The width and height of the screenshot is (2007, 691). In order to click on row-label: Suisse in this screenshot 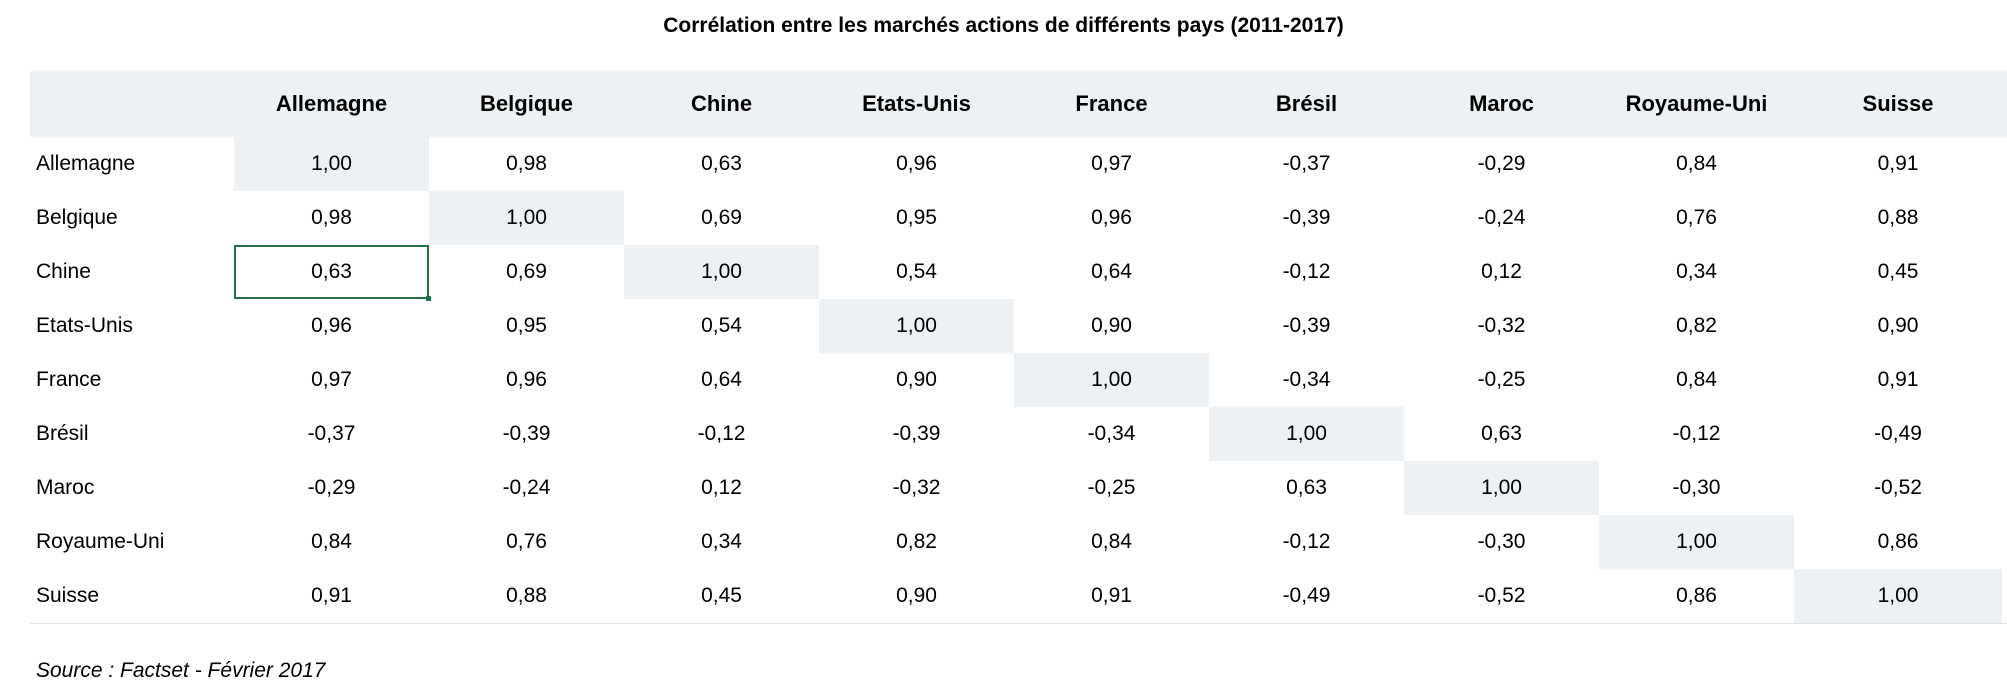, I will do `click(68, 595)`.